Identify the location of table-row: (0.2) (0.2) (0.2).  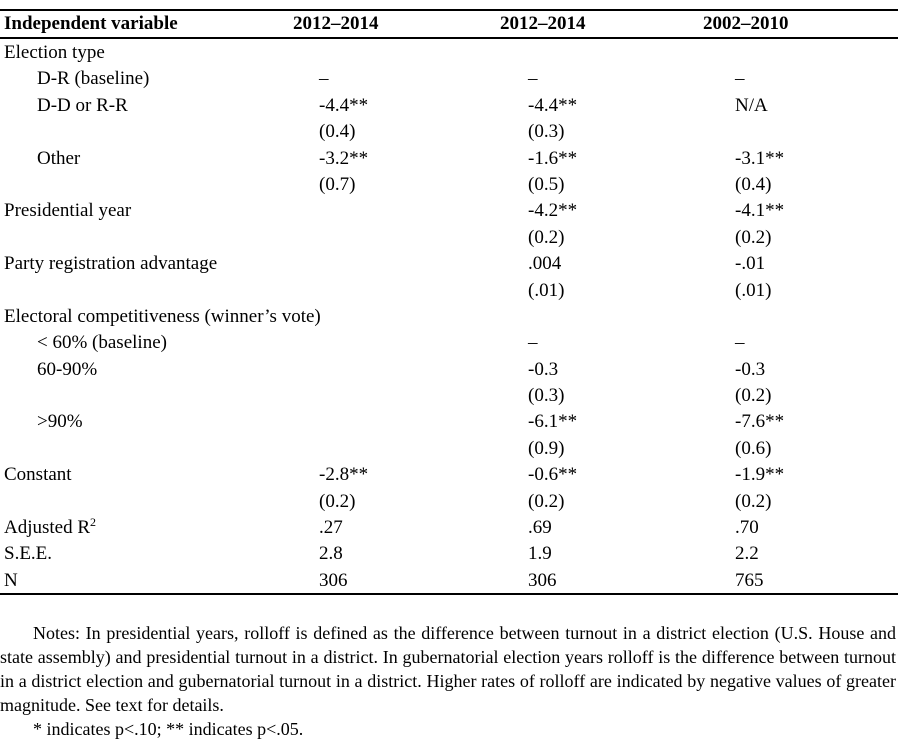
(449, 502).